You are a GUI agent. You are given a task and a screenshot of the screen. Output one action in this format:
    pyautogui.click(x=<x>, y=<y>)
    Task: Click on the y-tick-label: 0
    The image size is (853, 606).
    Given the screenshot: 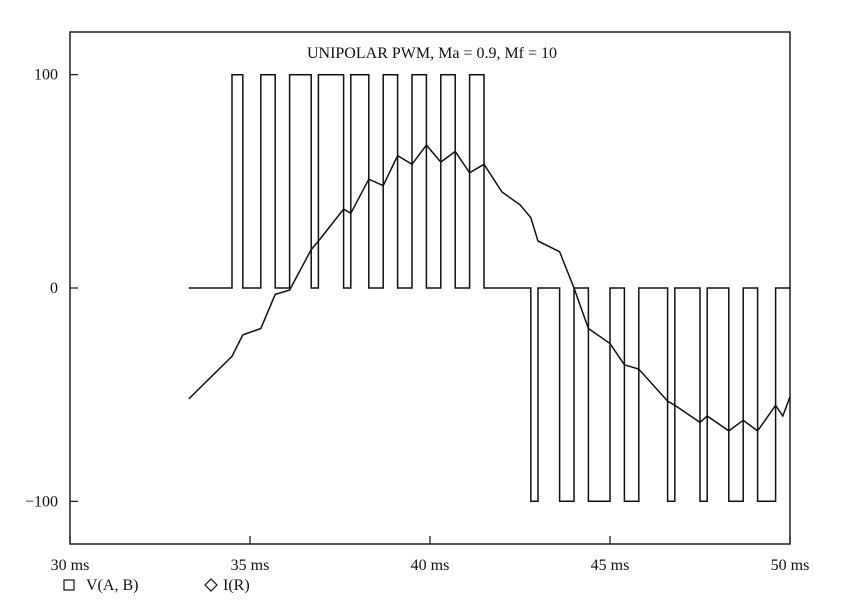 What is the action you would take?
    pyautogui.click(x=54, y=288)
    